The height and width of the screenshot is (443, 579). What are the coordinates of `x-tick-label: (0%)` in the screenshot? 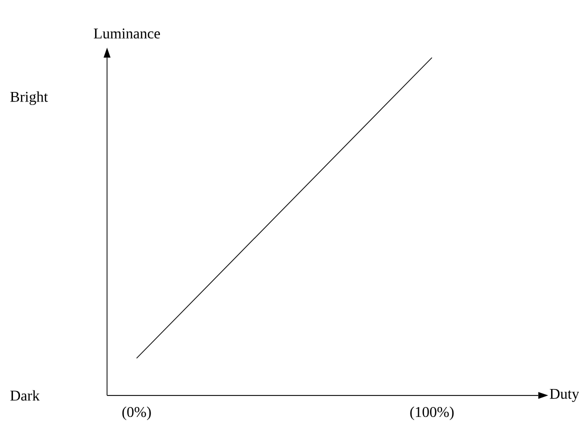 It's located at (136, 413).